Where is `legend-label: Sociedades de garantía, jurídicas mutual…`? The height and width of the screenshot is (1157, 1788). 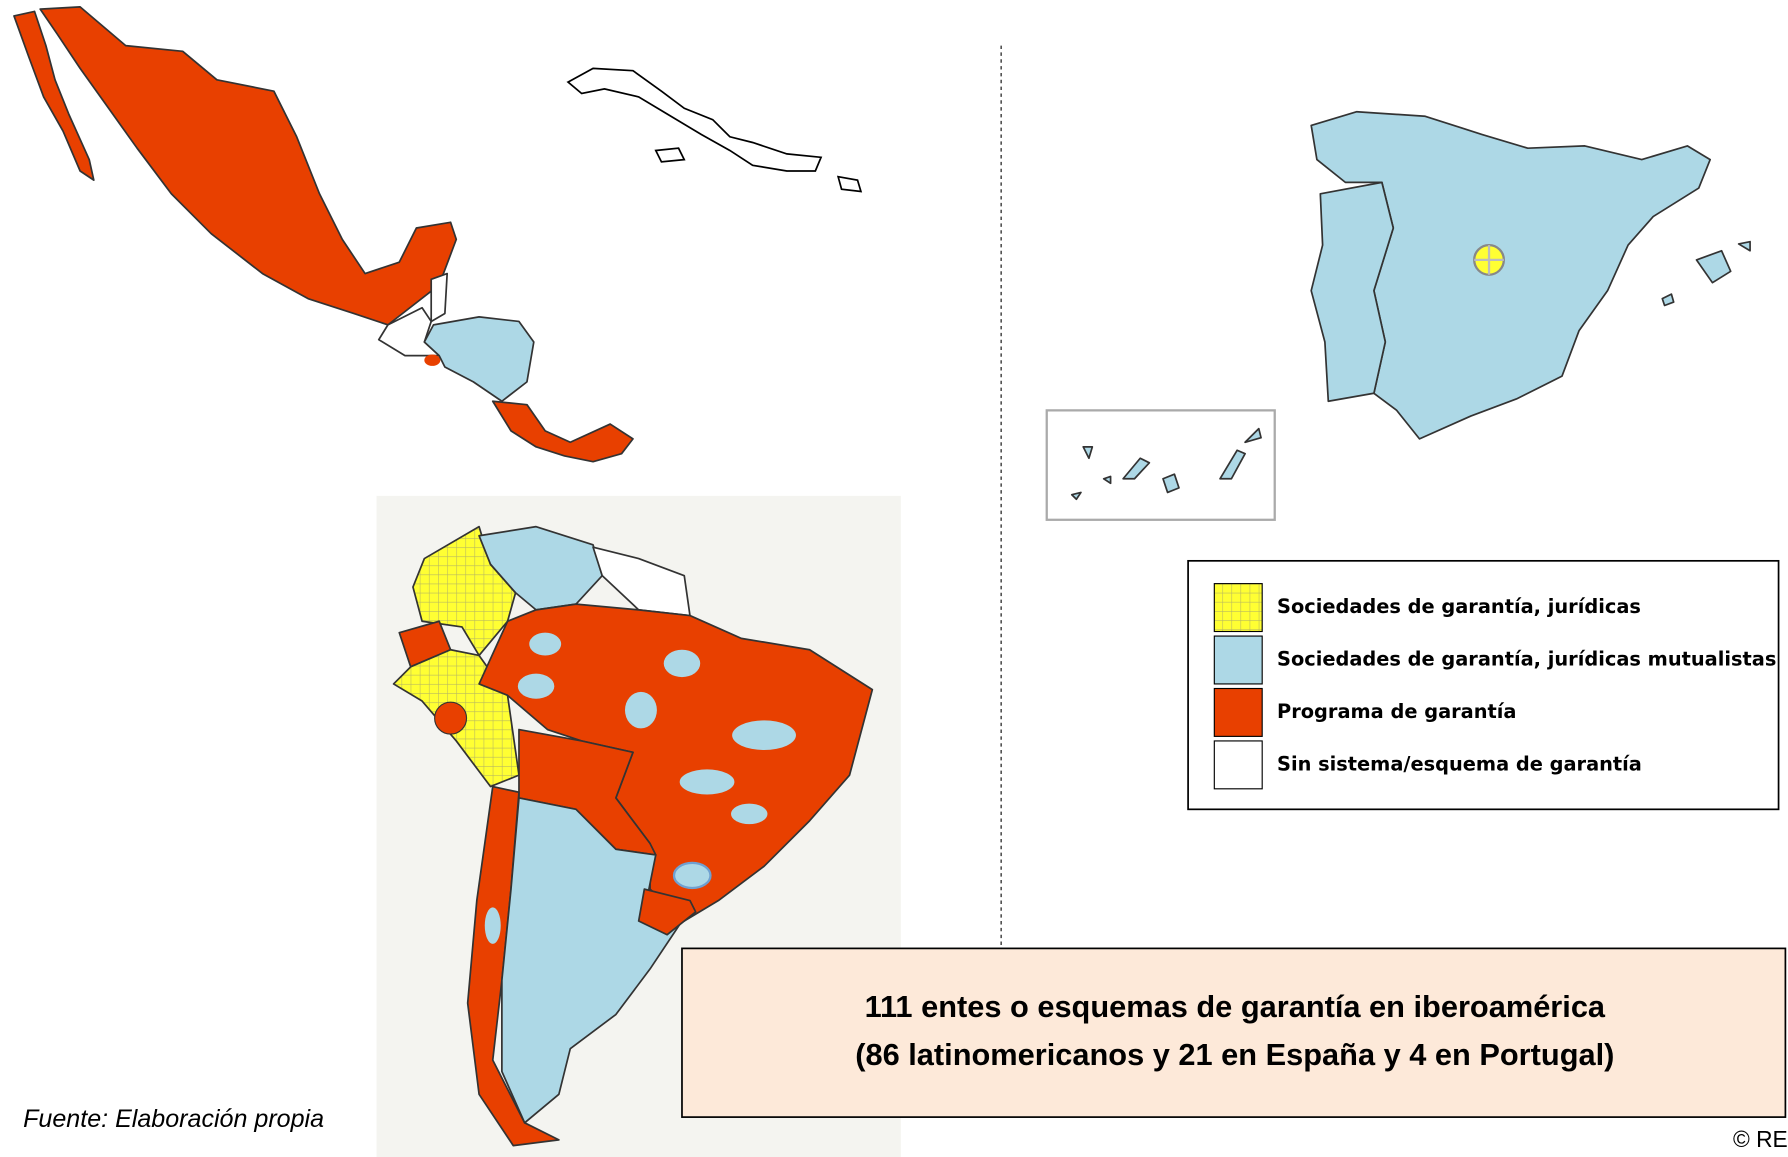 legend-label: Sociedades de garantía, jurídicas mutual… is located at coordinates (1526, 659).